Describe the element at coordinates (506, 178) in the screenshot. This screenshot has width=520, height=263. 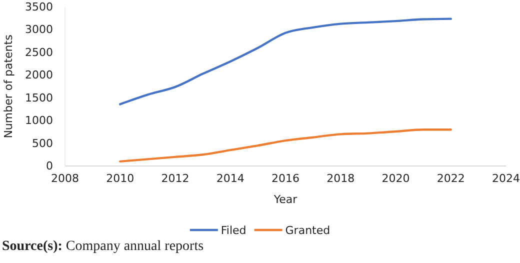
I see `x-tick-label: 2024` at that location.